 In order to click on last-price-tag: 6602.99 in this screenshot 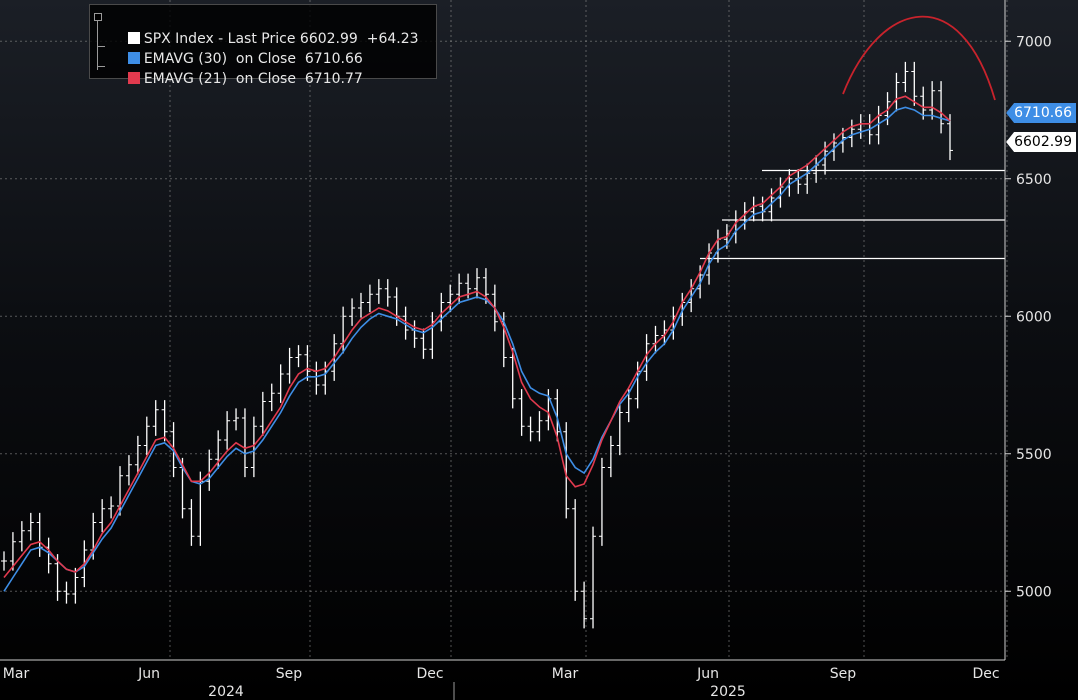, I will do `click(1041, 142)`.